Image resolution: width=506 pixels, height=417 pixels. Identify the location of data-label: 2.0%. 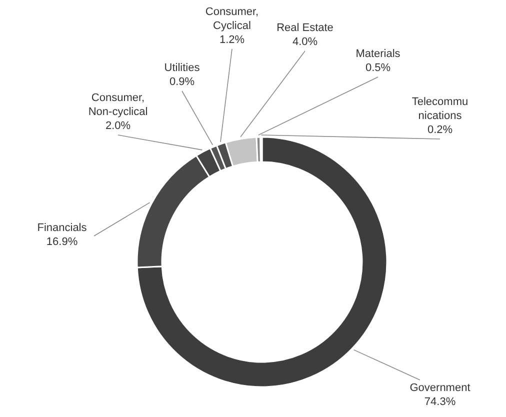
(118, 126).